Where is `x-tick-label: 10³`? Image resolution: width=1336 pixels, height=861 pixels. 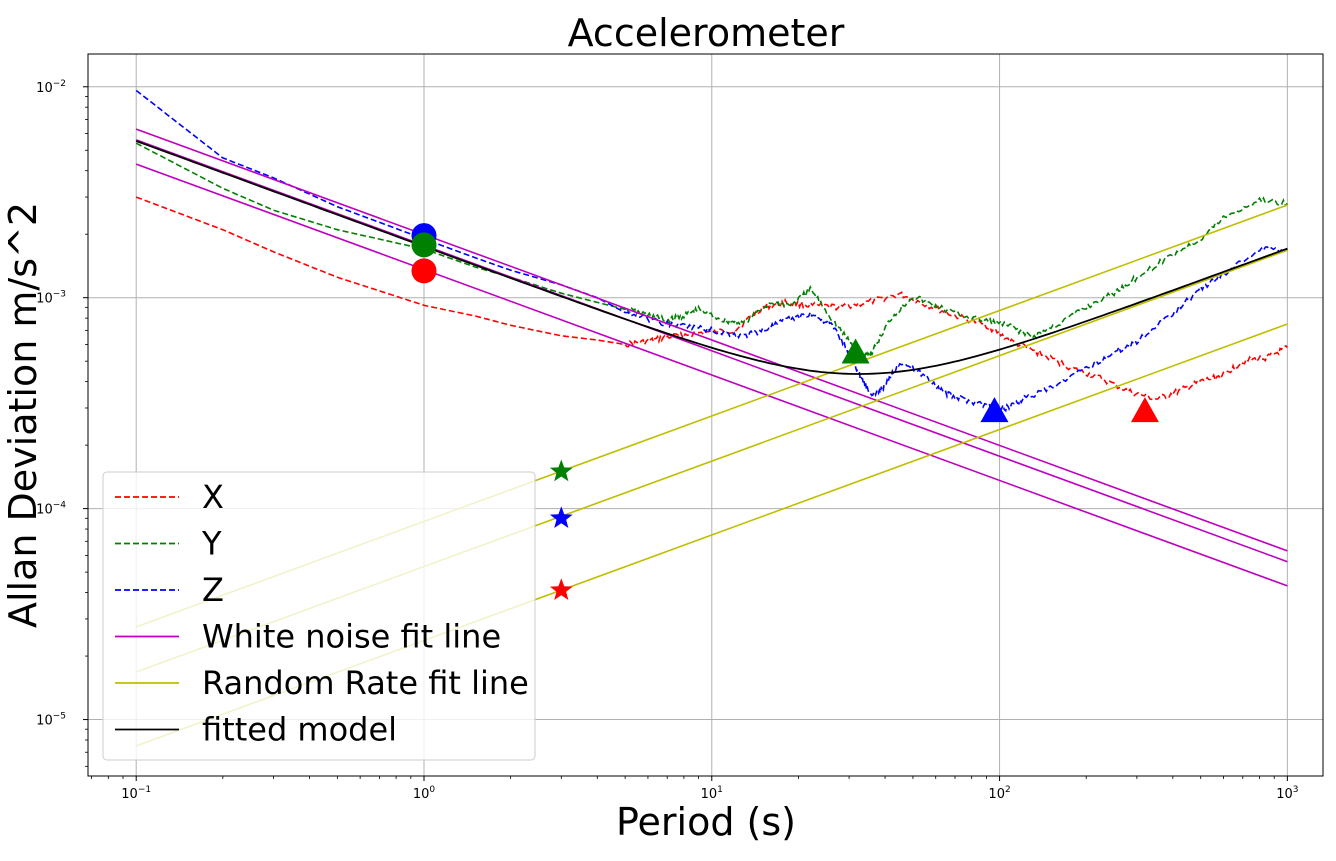 x-tick-label: 10³ is located at coordinates (1287, 793).